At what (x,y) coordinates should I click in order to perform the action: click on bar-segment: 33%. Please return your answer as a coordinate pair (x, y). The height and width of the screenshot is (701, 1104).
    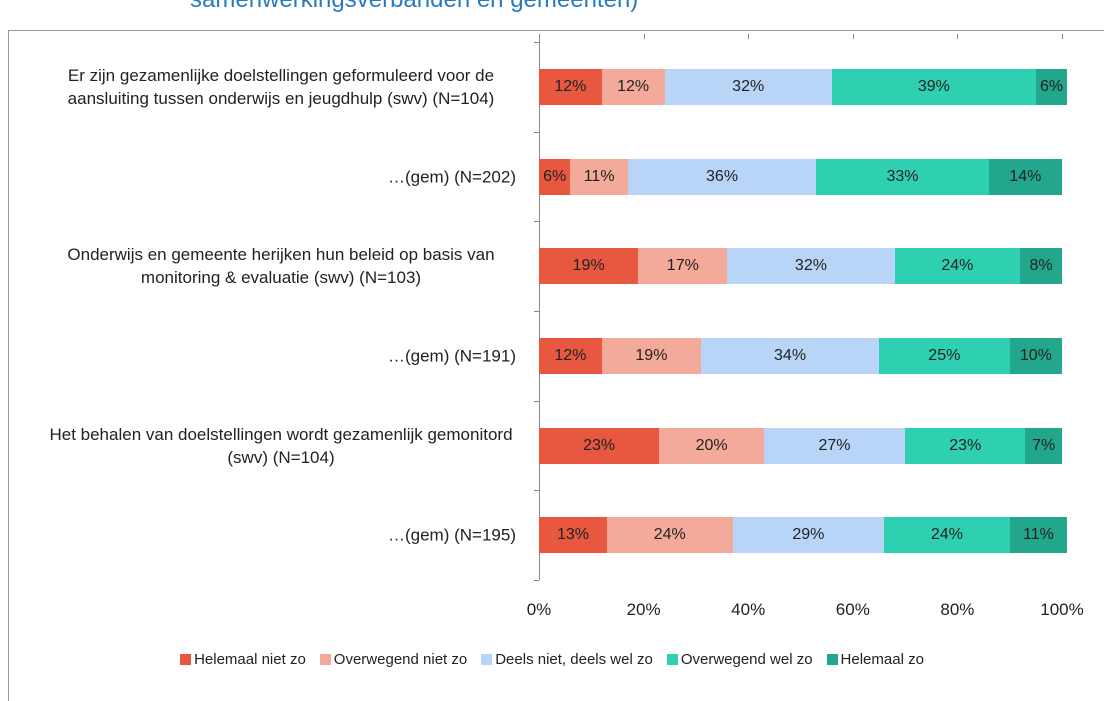
    Looking at the image, I should click on (902, 176).